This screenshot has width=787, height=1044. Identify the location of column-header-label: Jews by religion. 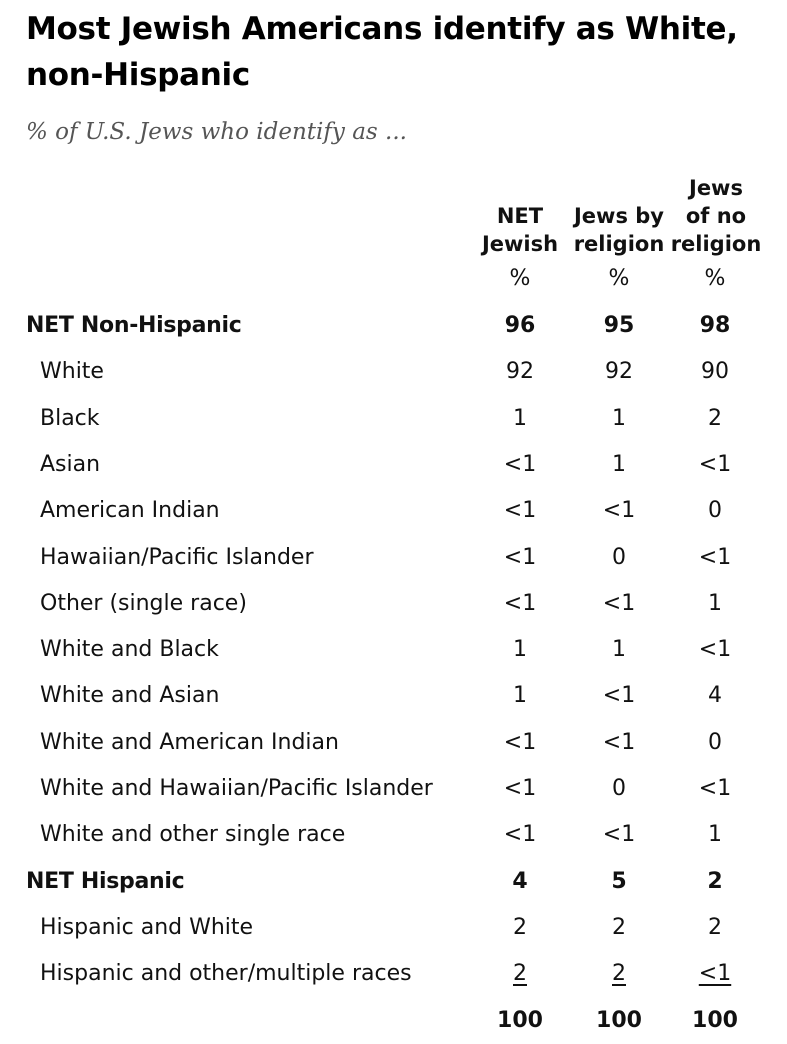
(619, 230).